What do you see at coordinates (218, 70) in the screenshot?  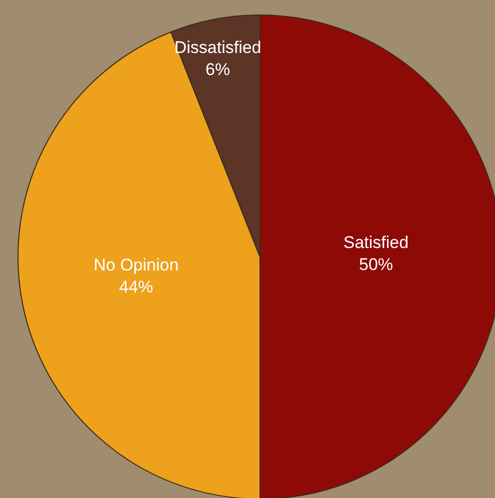 I see `data-label: 6%` at bounding box center [218, 70].